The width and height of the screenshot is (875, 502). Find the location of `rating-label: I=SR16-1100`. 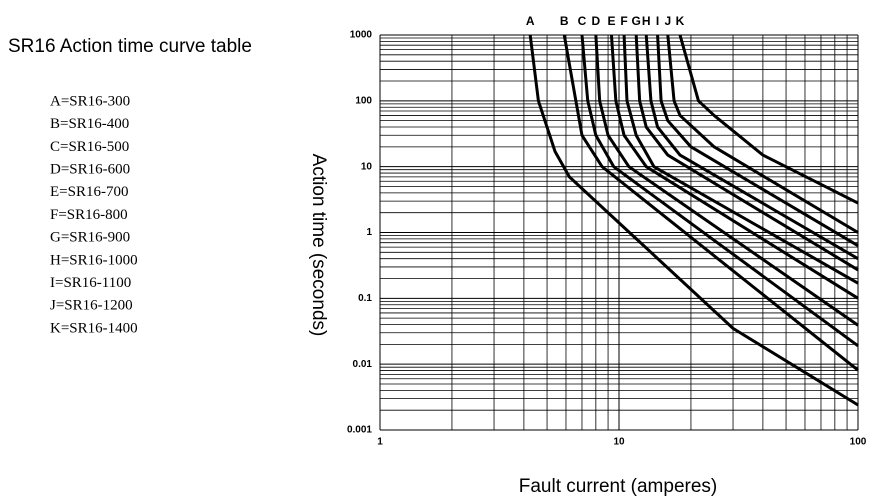

rating-label: I=SR16-1100 is located at coordinates (90, 283).